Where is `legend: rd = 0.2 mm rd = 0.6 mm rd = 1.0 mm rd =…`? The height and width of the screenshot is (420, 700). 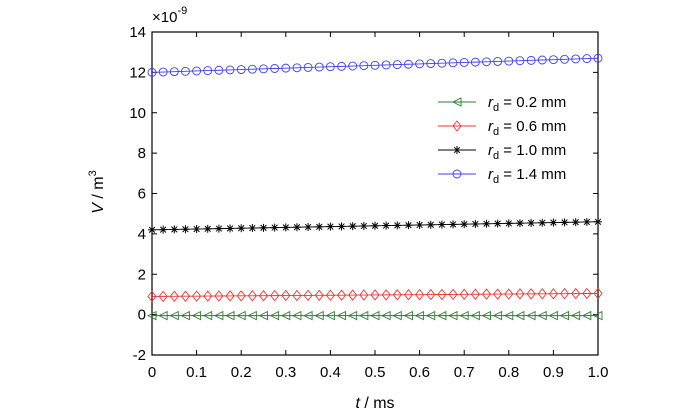
legend: rd = 0.2 mm rd = 0.6 mm rd = 1.0 mm rd =… is located at coordinates (502, 140).